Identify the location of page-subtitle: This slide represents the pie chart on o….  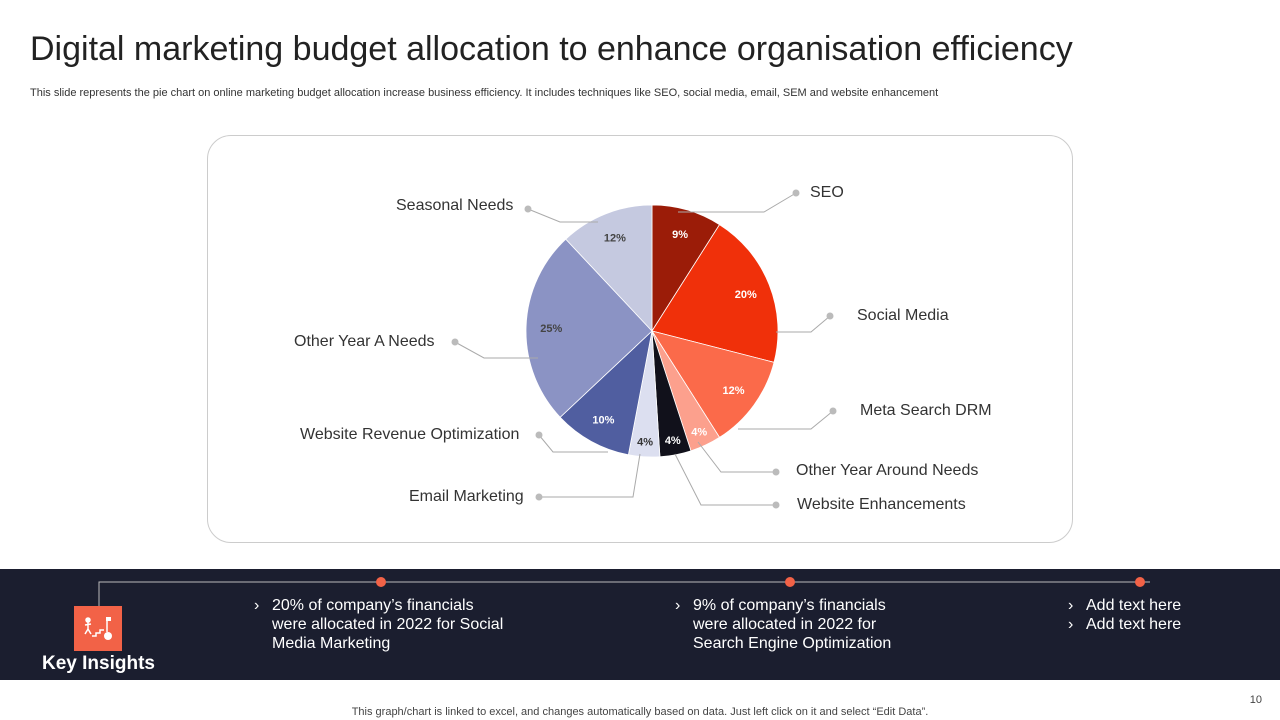
(484, 93).